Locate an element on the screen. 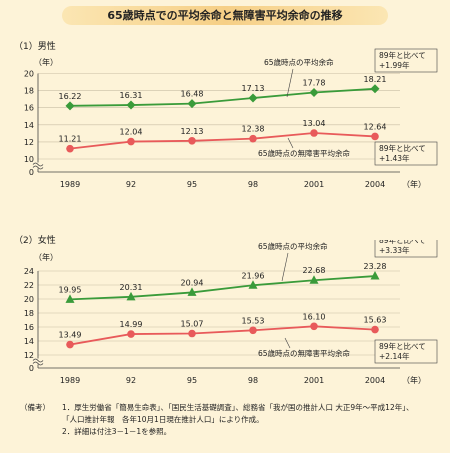 This screenshot has width=450, height=453. chart-title: 65歳時点での平均余命と無障害平均余命の推移 is located at coordinates (225, 15).